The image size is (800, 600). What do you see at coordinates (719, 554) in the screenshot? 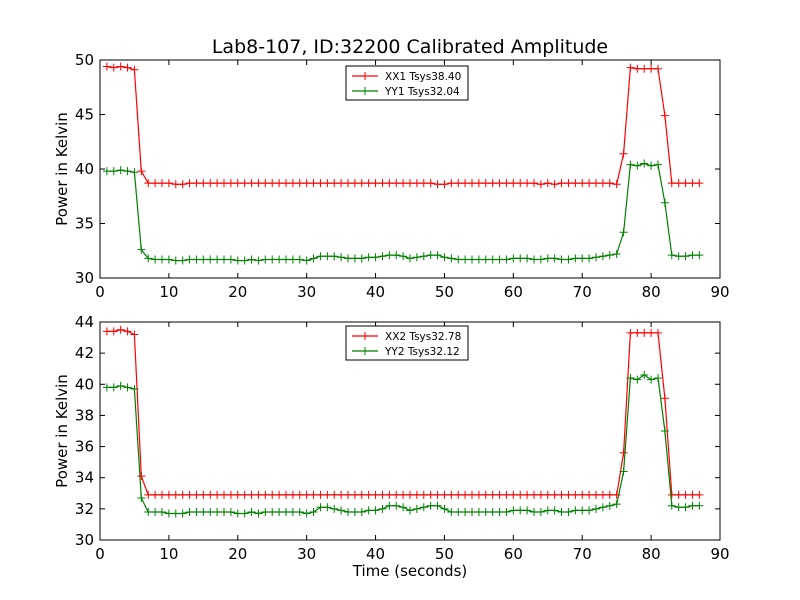
I see `x-tick-label: 90` at bounding box center [719, 554].